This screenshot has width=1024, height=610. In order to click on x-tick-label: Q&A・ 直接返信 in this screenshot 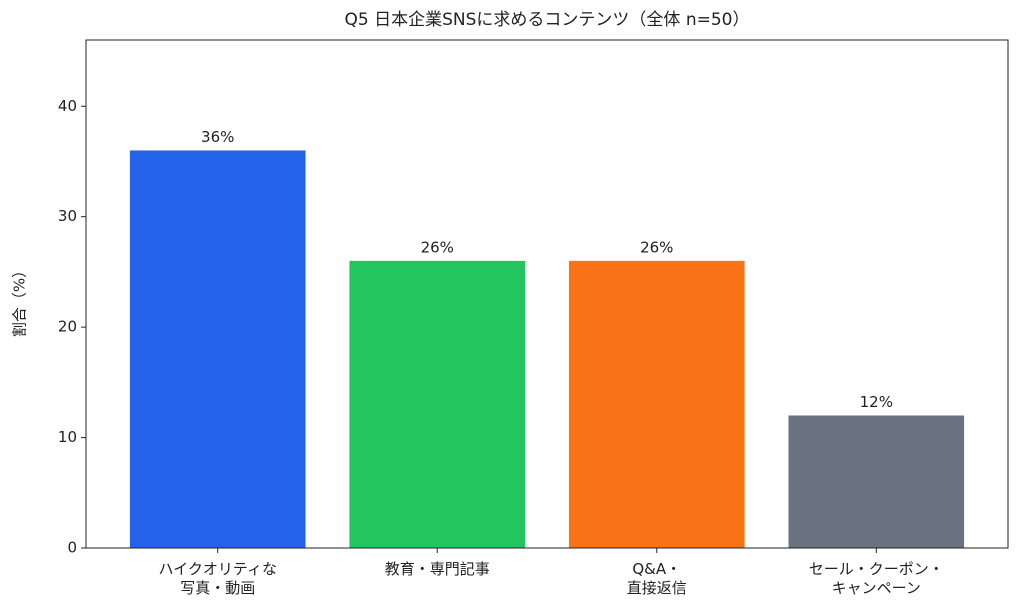, I will do `click(656, 578)`.